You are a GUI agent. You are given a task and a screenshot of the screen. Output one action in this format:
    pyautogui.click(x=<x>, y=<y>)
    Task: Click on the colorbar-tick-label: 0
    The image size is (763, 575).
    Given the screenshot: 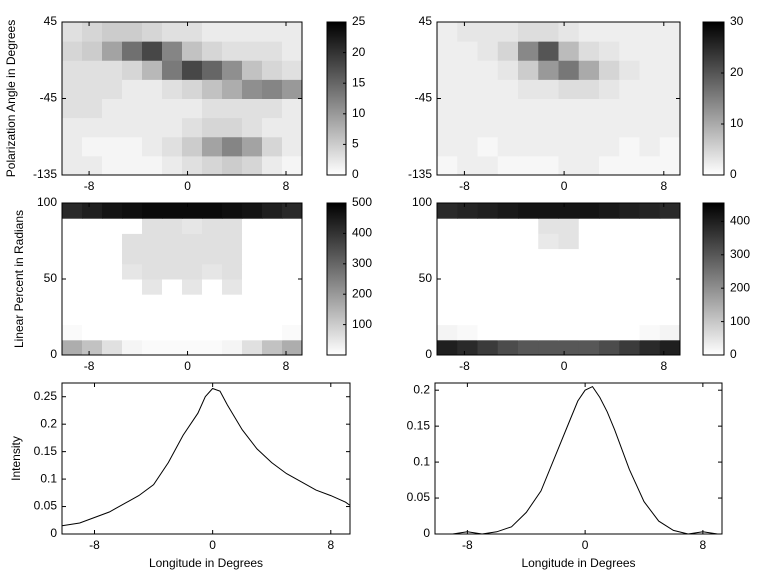 What is the action you would take?
    pyautogui.click(x=733, y=354)
    